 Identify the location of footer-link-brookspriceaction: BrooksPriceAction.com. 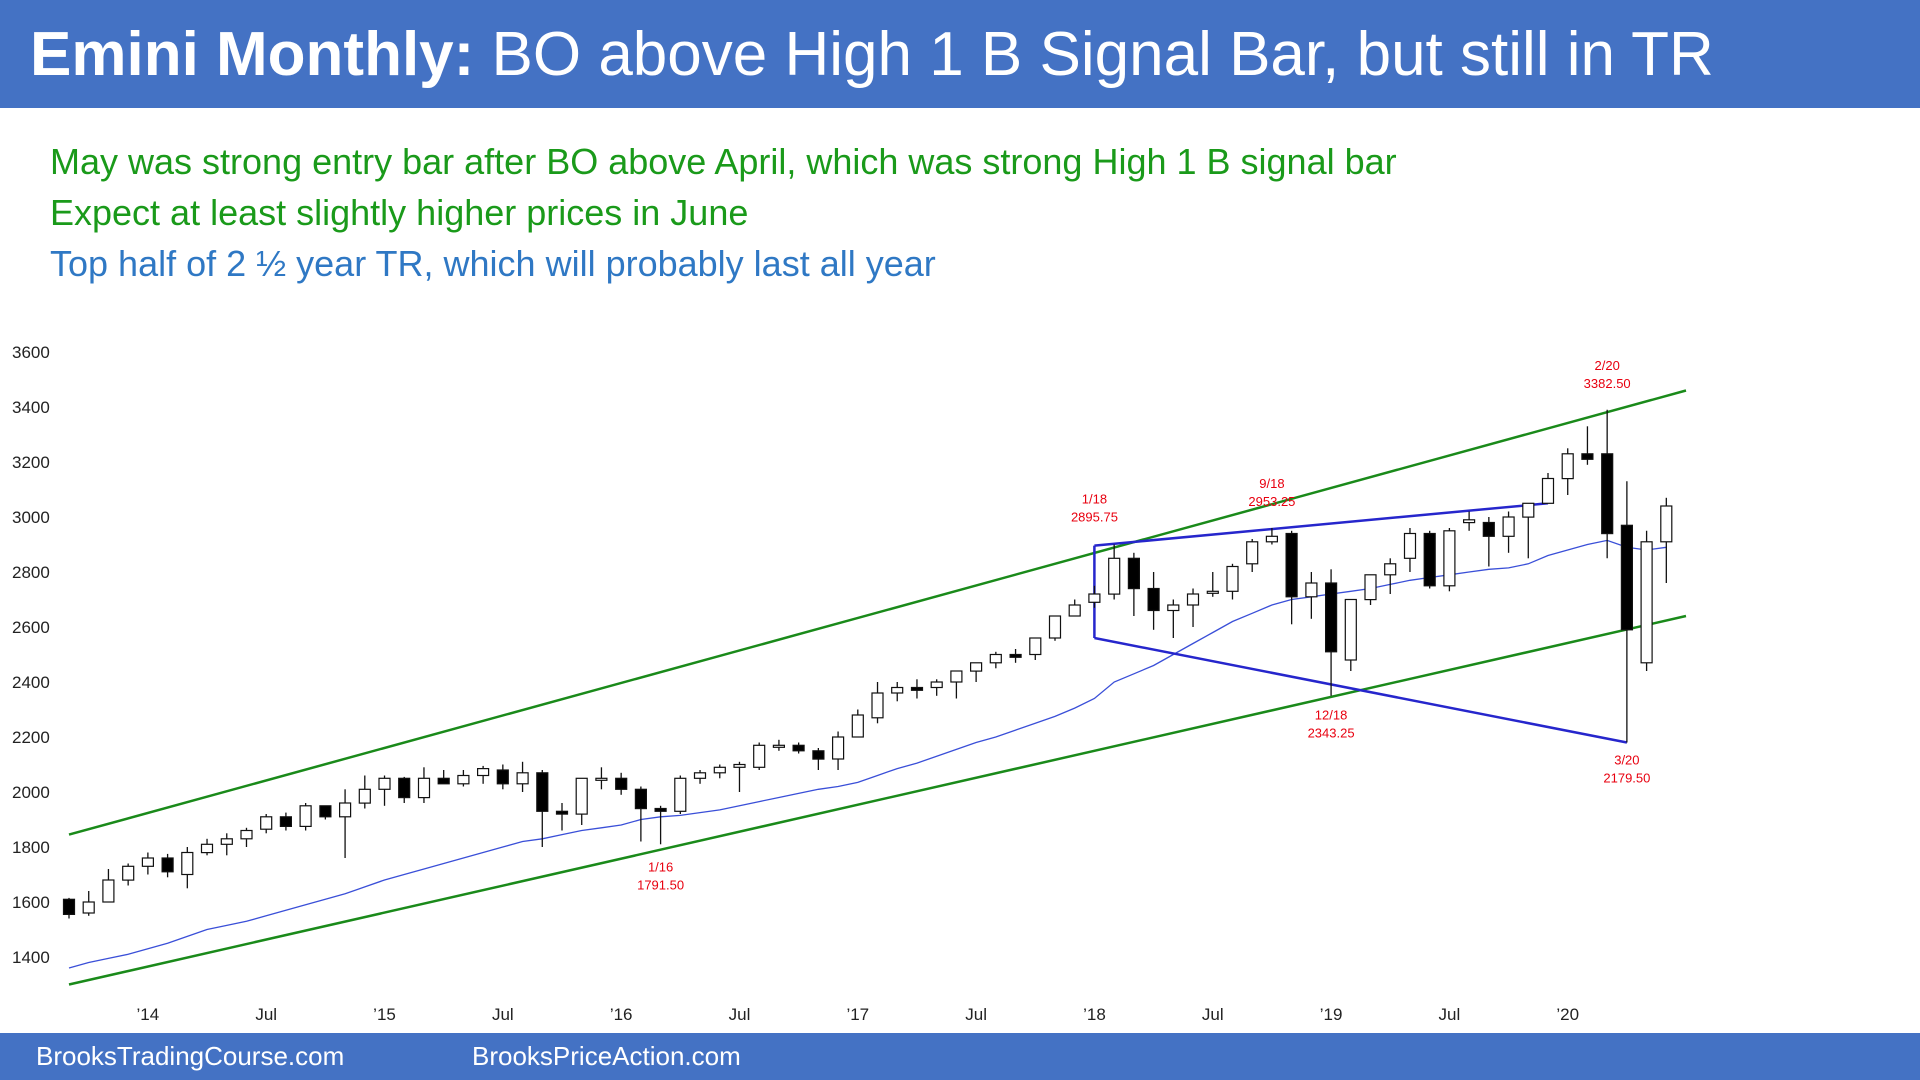
(606, 1056).